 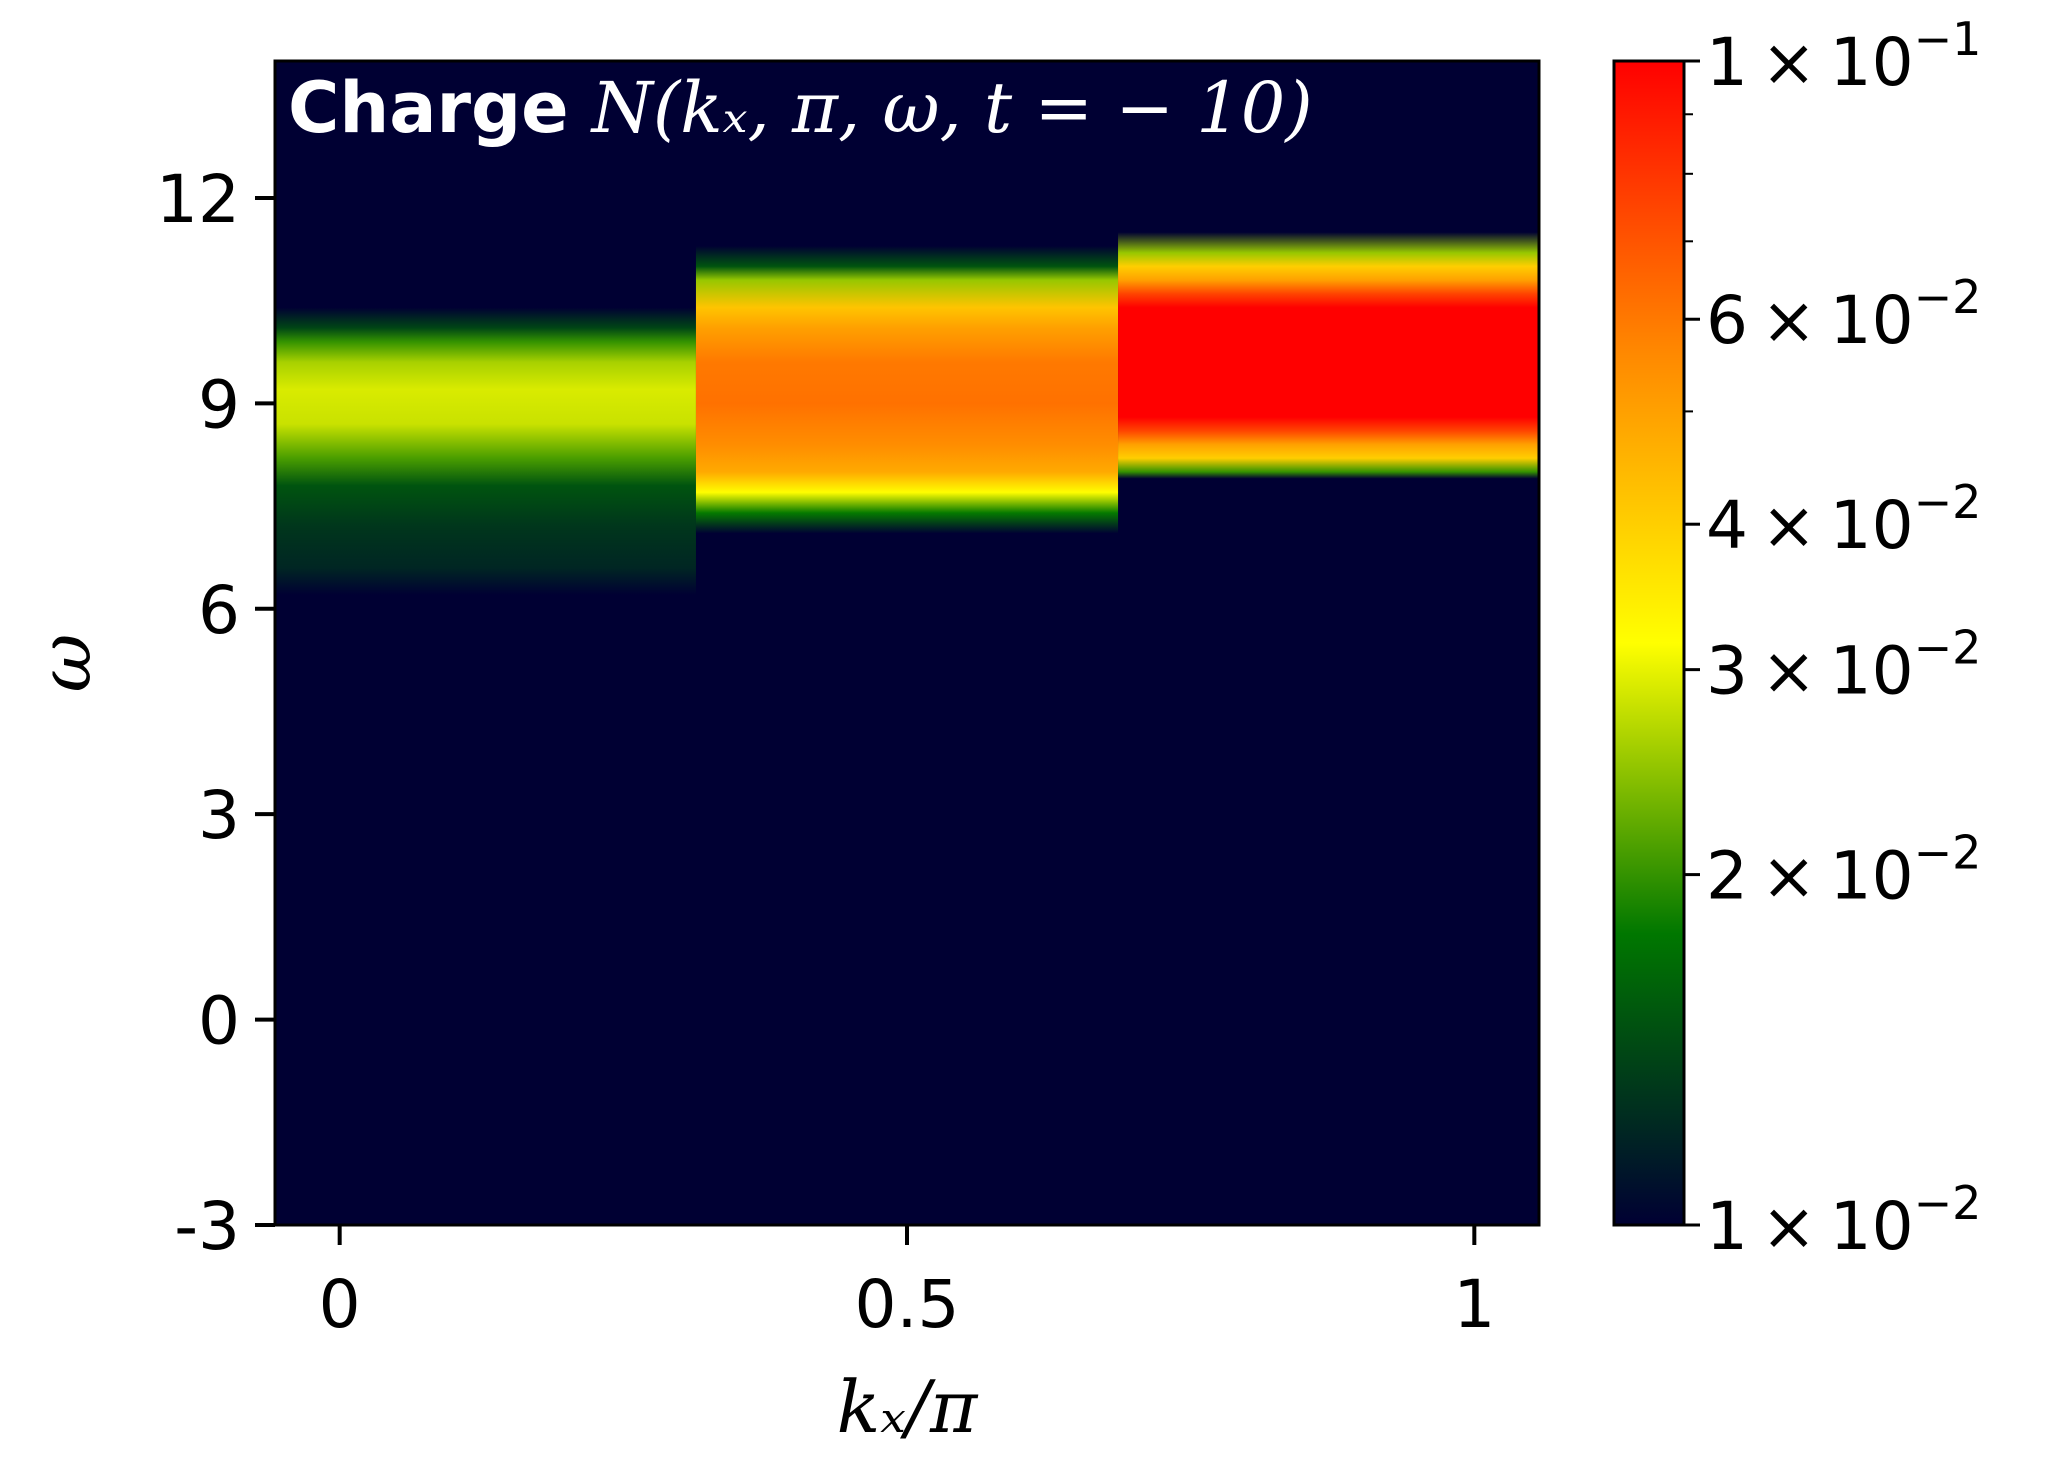 I want to click on colorbar-tick-label: 3 × 10⁻², so click(x=1843, y=665).